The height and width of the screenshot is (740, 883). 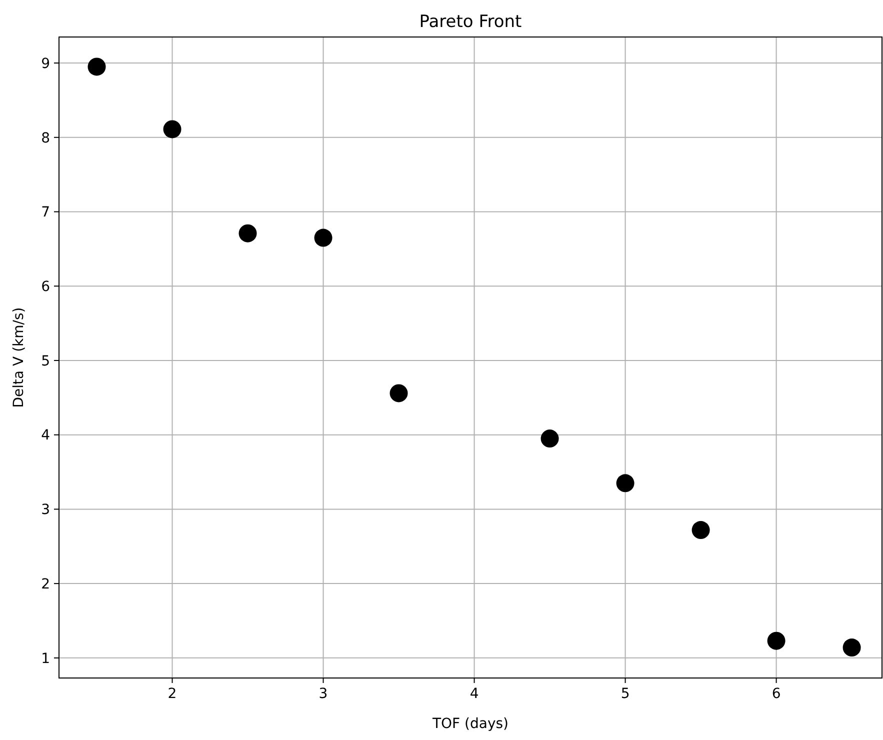 I want to click on x-tick-label: 2, so click(x=172, y=694).